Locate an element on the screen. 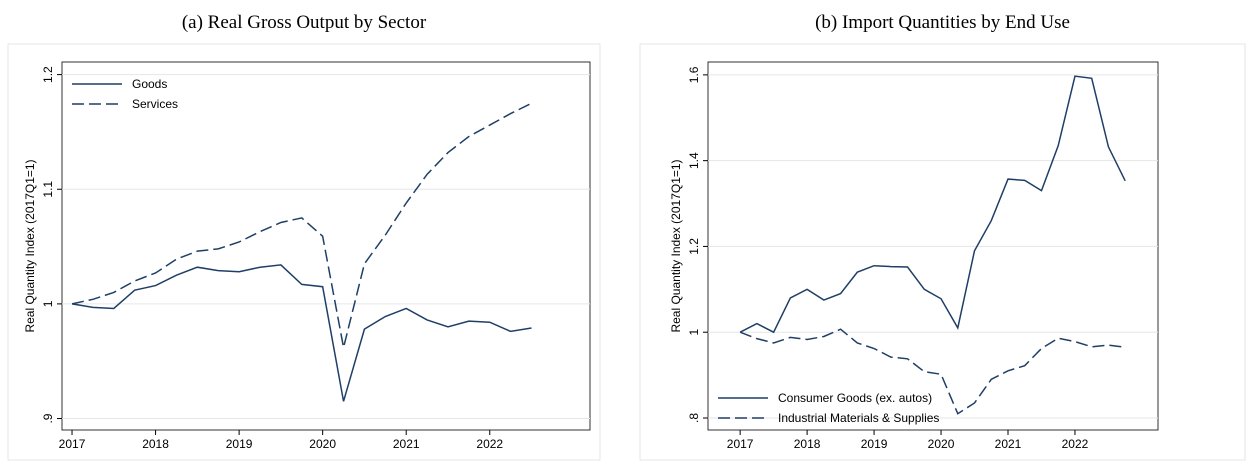 The height and width of the screenshot is (471, 1255). legend-label: Goods is located at coordinates (149, 84).